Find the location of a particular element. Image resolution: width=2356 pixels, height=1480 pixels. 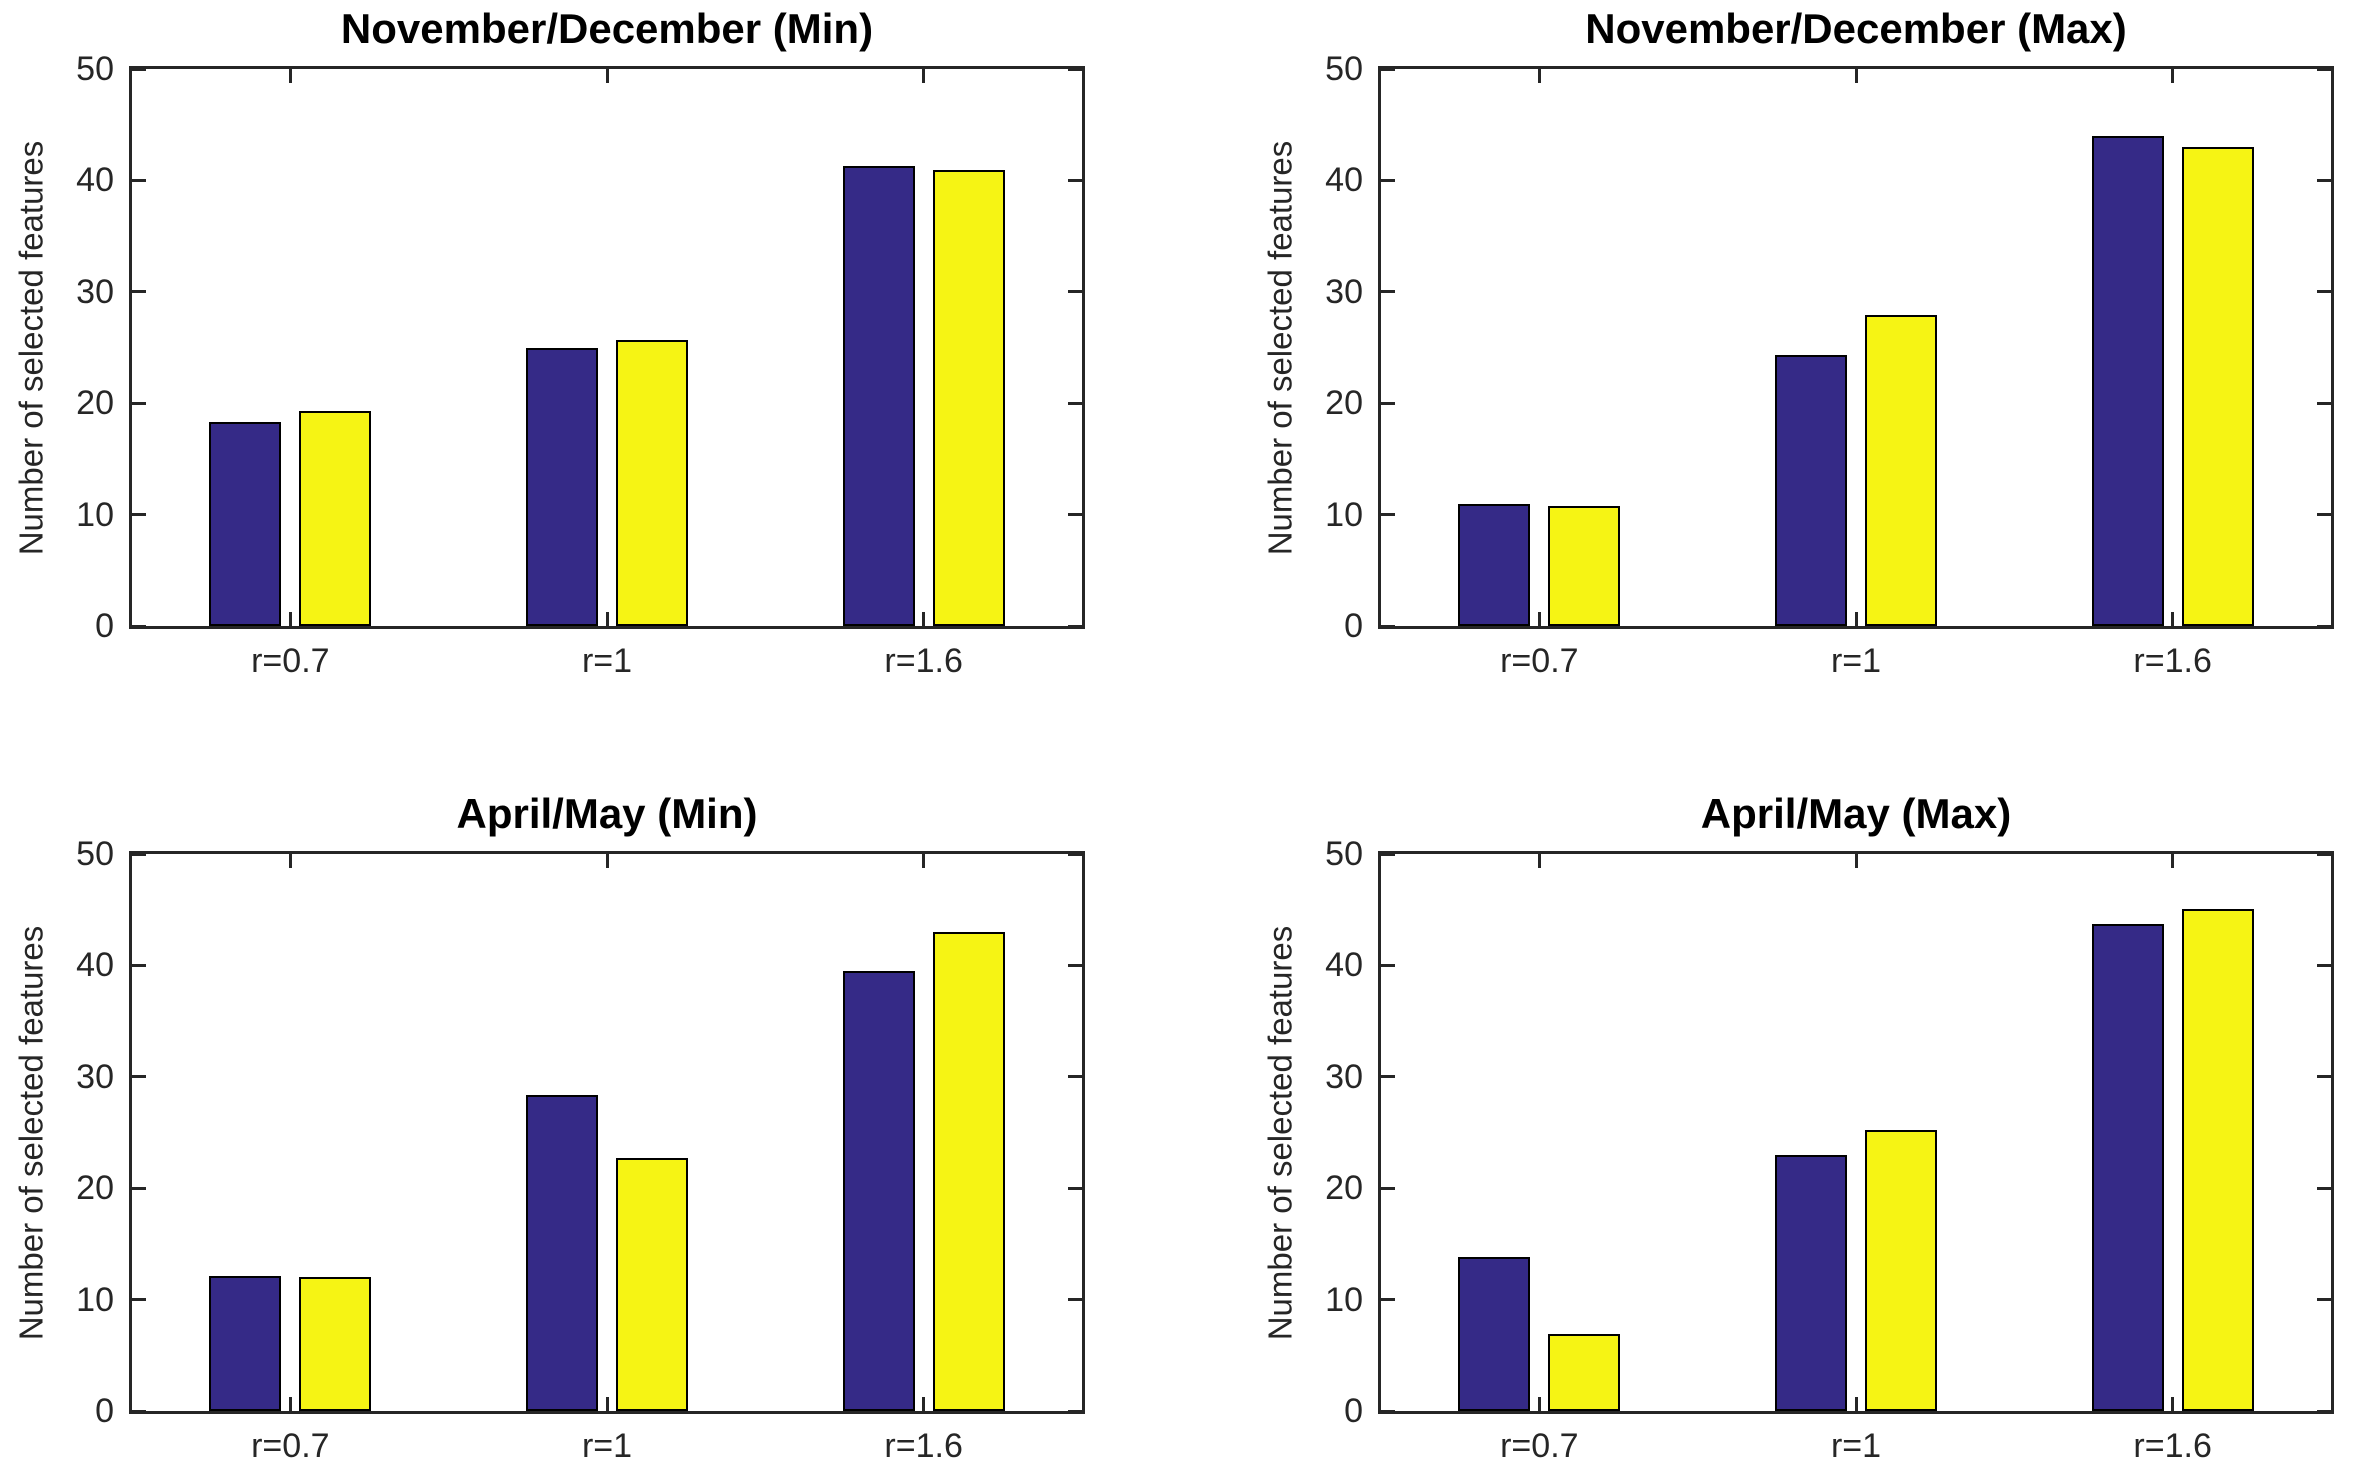

bar-yellow-r=1 is located at coordinates (1901, 1270).